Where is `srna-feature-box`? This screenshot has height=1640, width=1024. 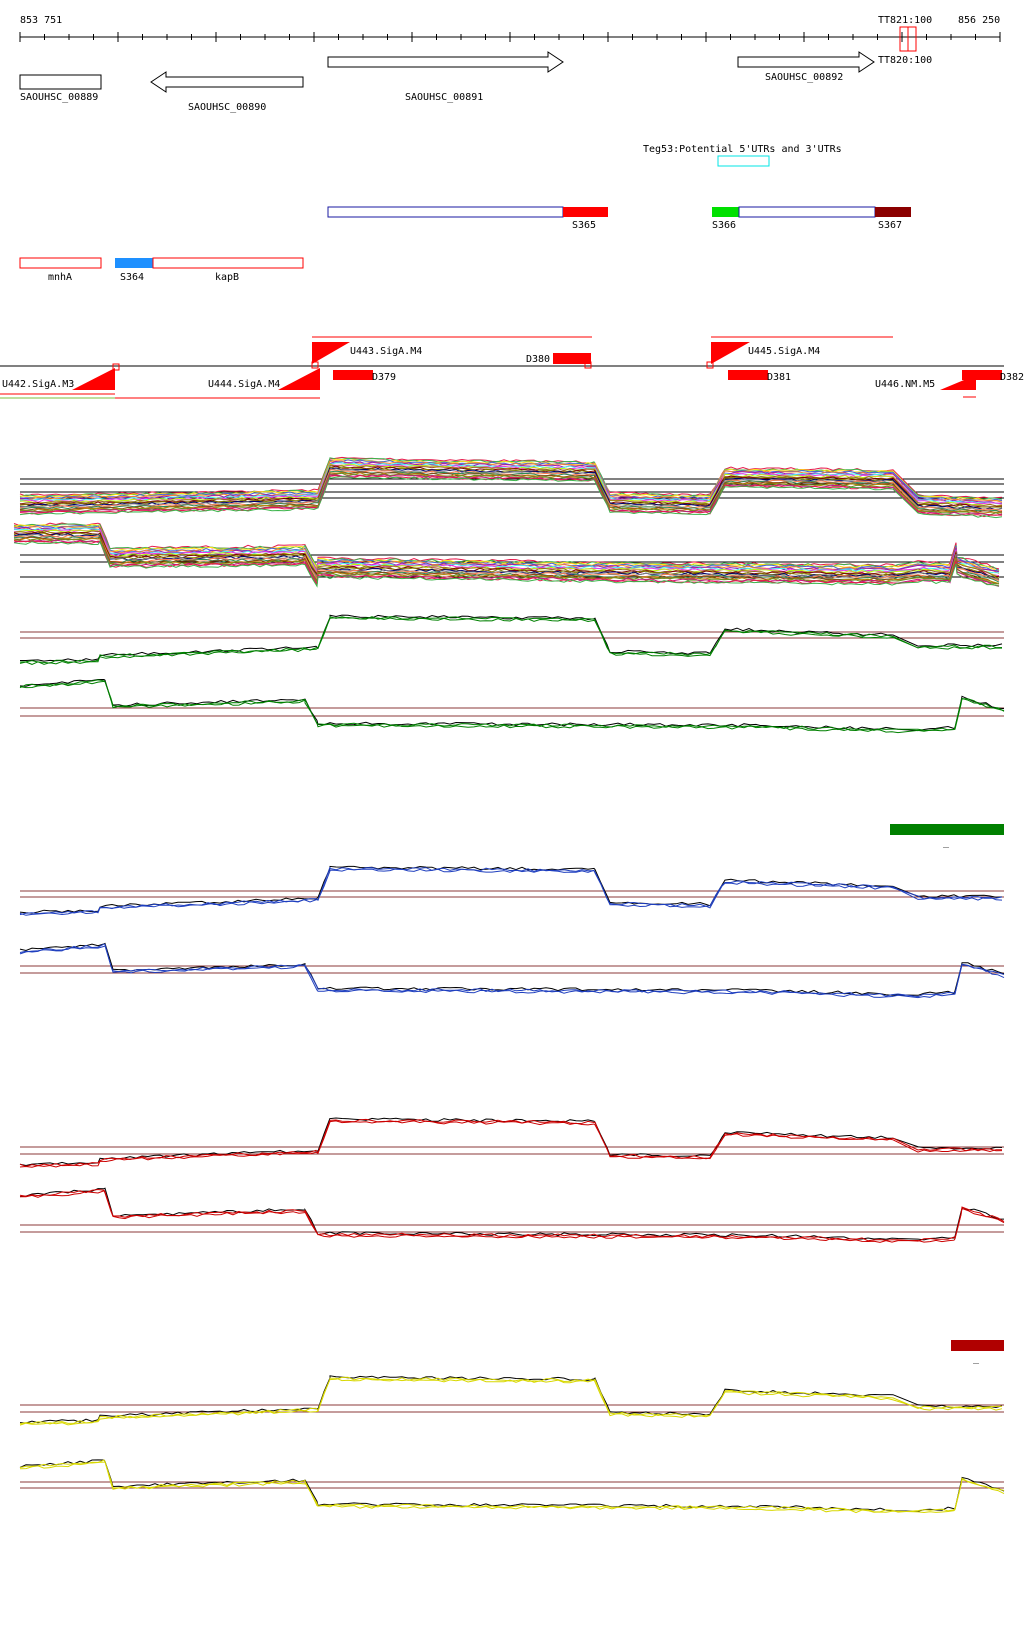 srna-feature-box is located at coordinates (445, 212).